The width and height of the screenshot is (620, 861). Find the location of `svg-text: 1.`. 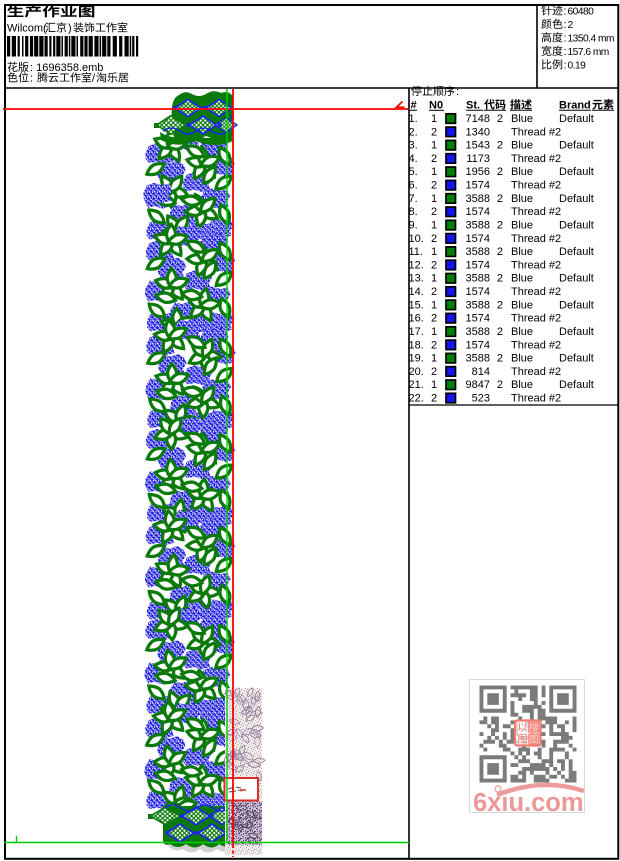

svg-text: 1. is located at coordinates (413, 119).